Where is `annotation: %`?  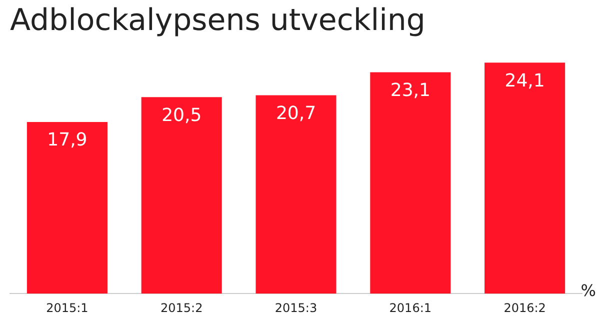 annotation: % is located at coordinates (588, 290).